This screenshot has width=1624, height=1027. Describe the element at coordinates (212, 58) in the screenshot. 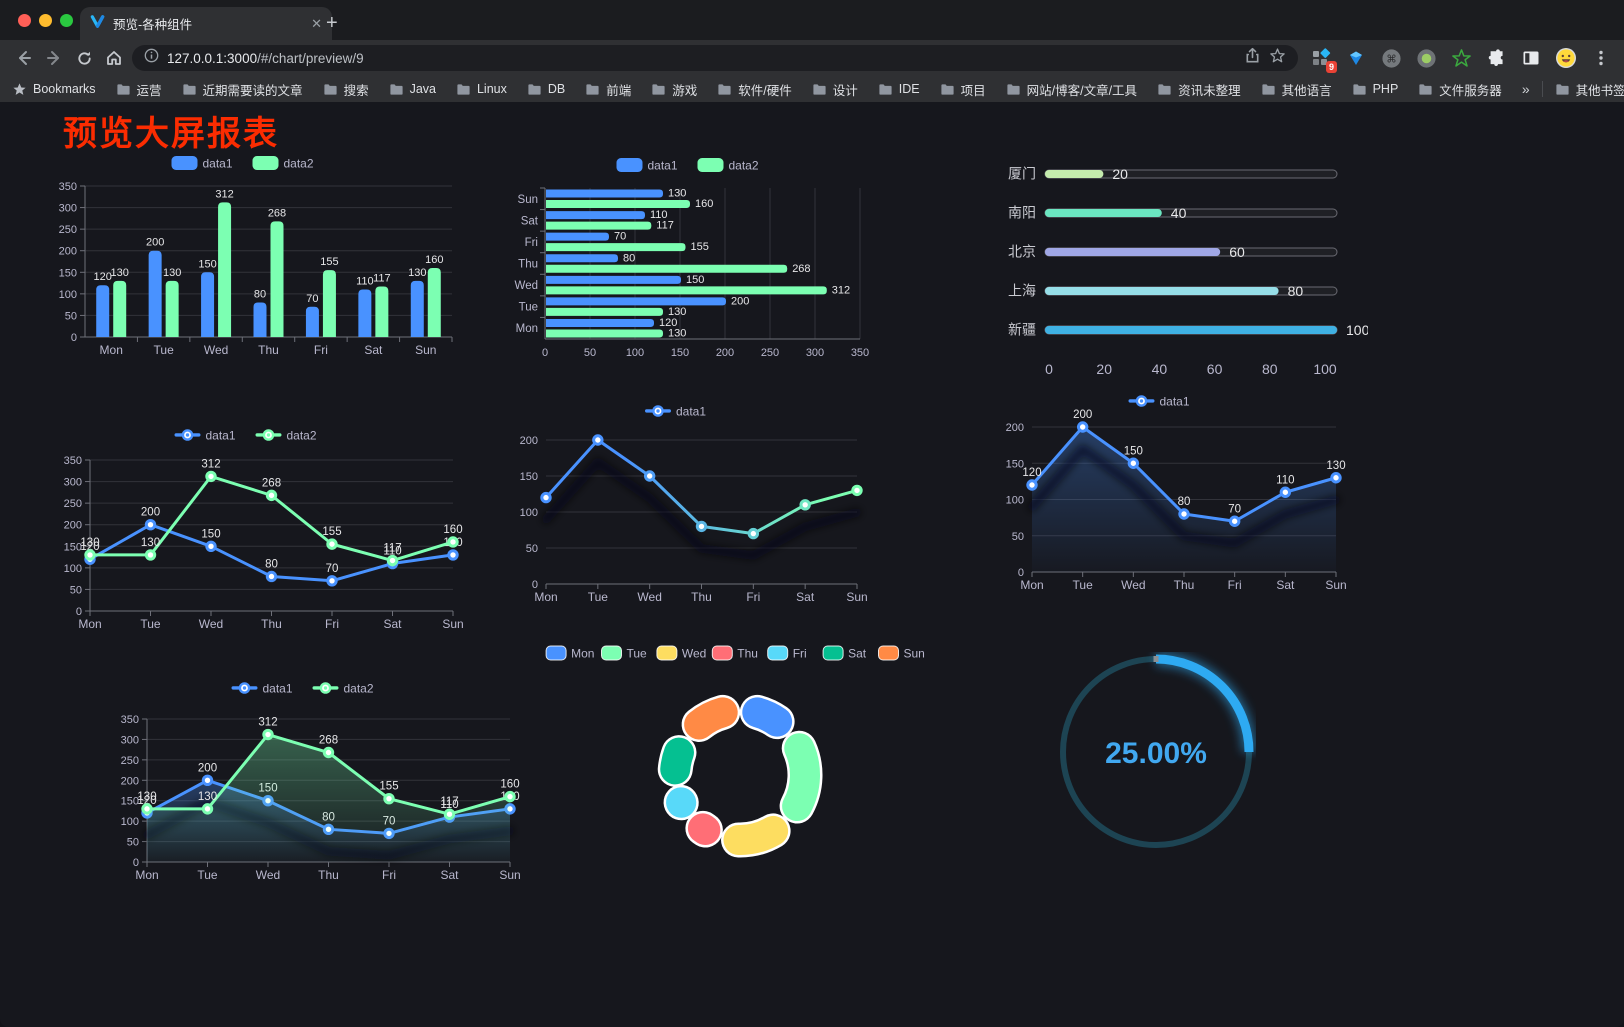

I see `url-host: 127.0.0.1:3000` at that location.